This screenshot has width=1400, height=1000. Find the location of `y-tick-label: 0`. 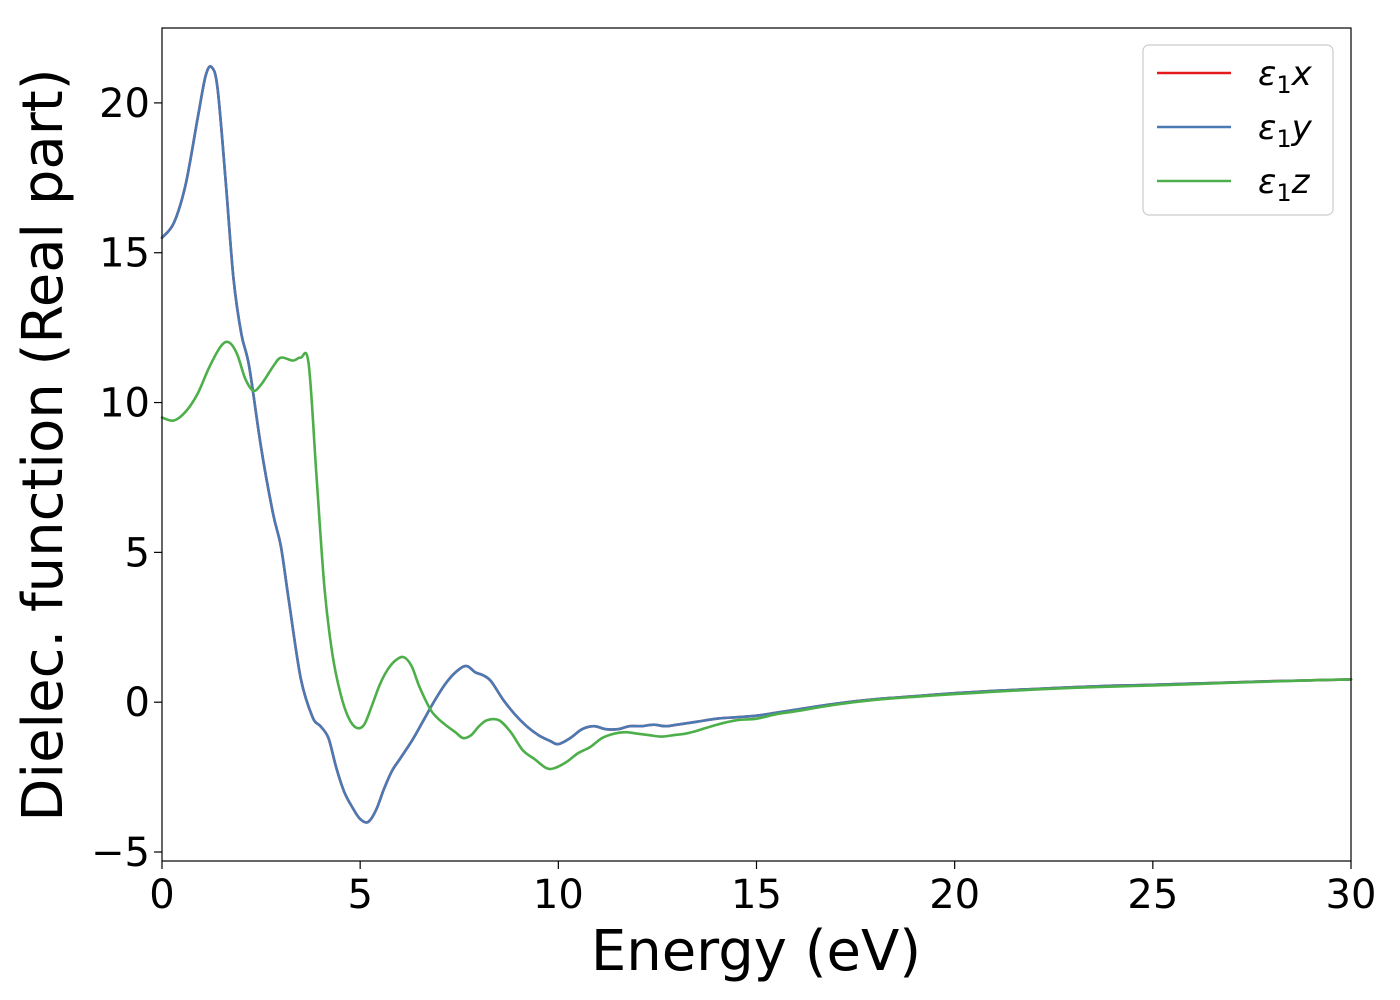

y-tick-label: 0 is located at coordinates (137, 703).